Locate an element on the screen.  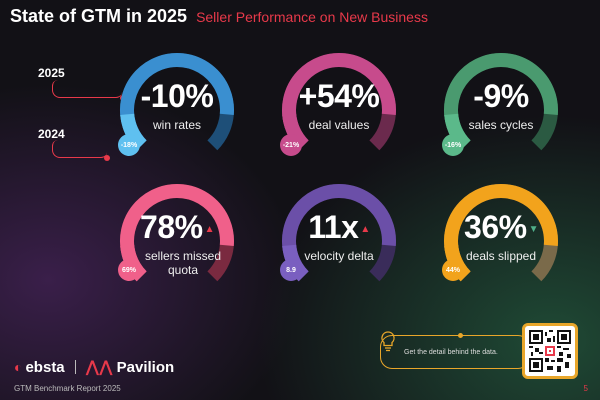
metric-value: 78% ▲ is located at coordinates (177, 227).